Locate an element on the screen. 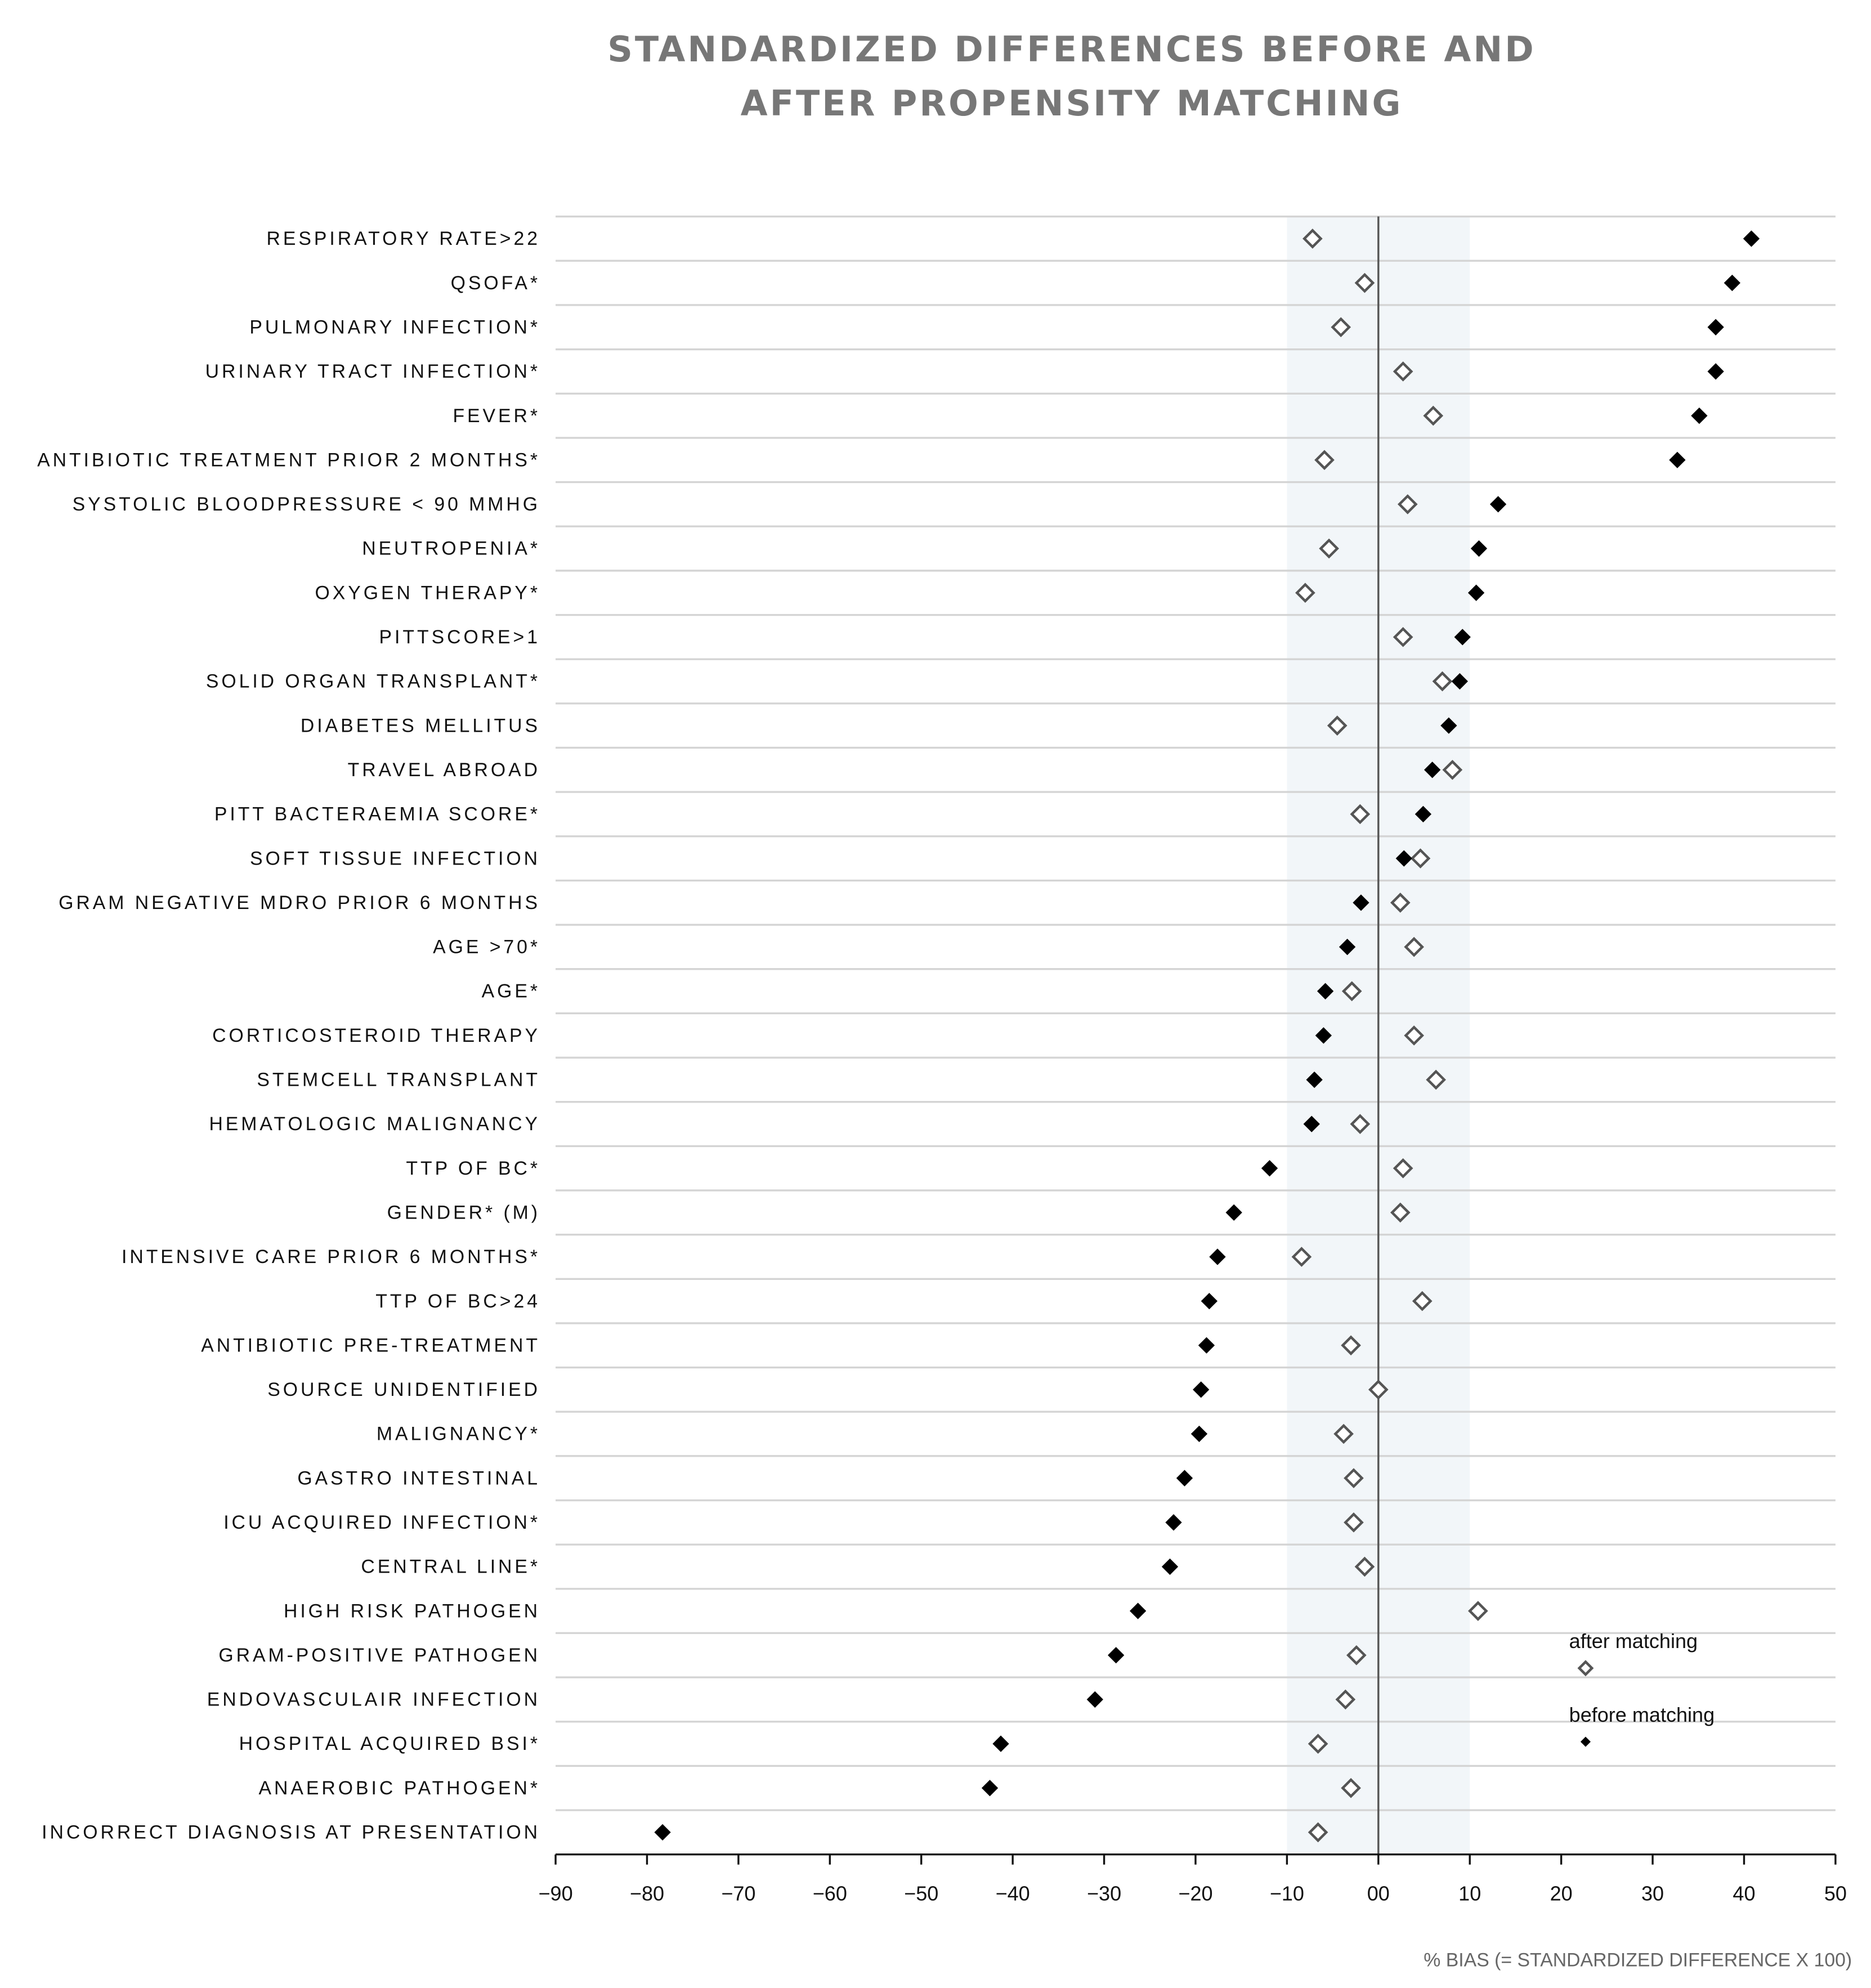  category-label: ANTIBIOTIC TREATMENT PRIOR 2 MONTHS* is located at coordinates (289, 460).